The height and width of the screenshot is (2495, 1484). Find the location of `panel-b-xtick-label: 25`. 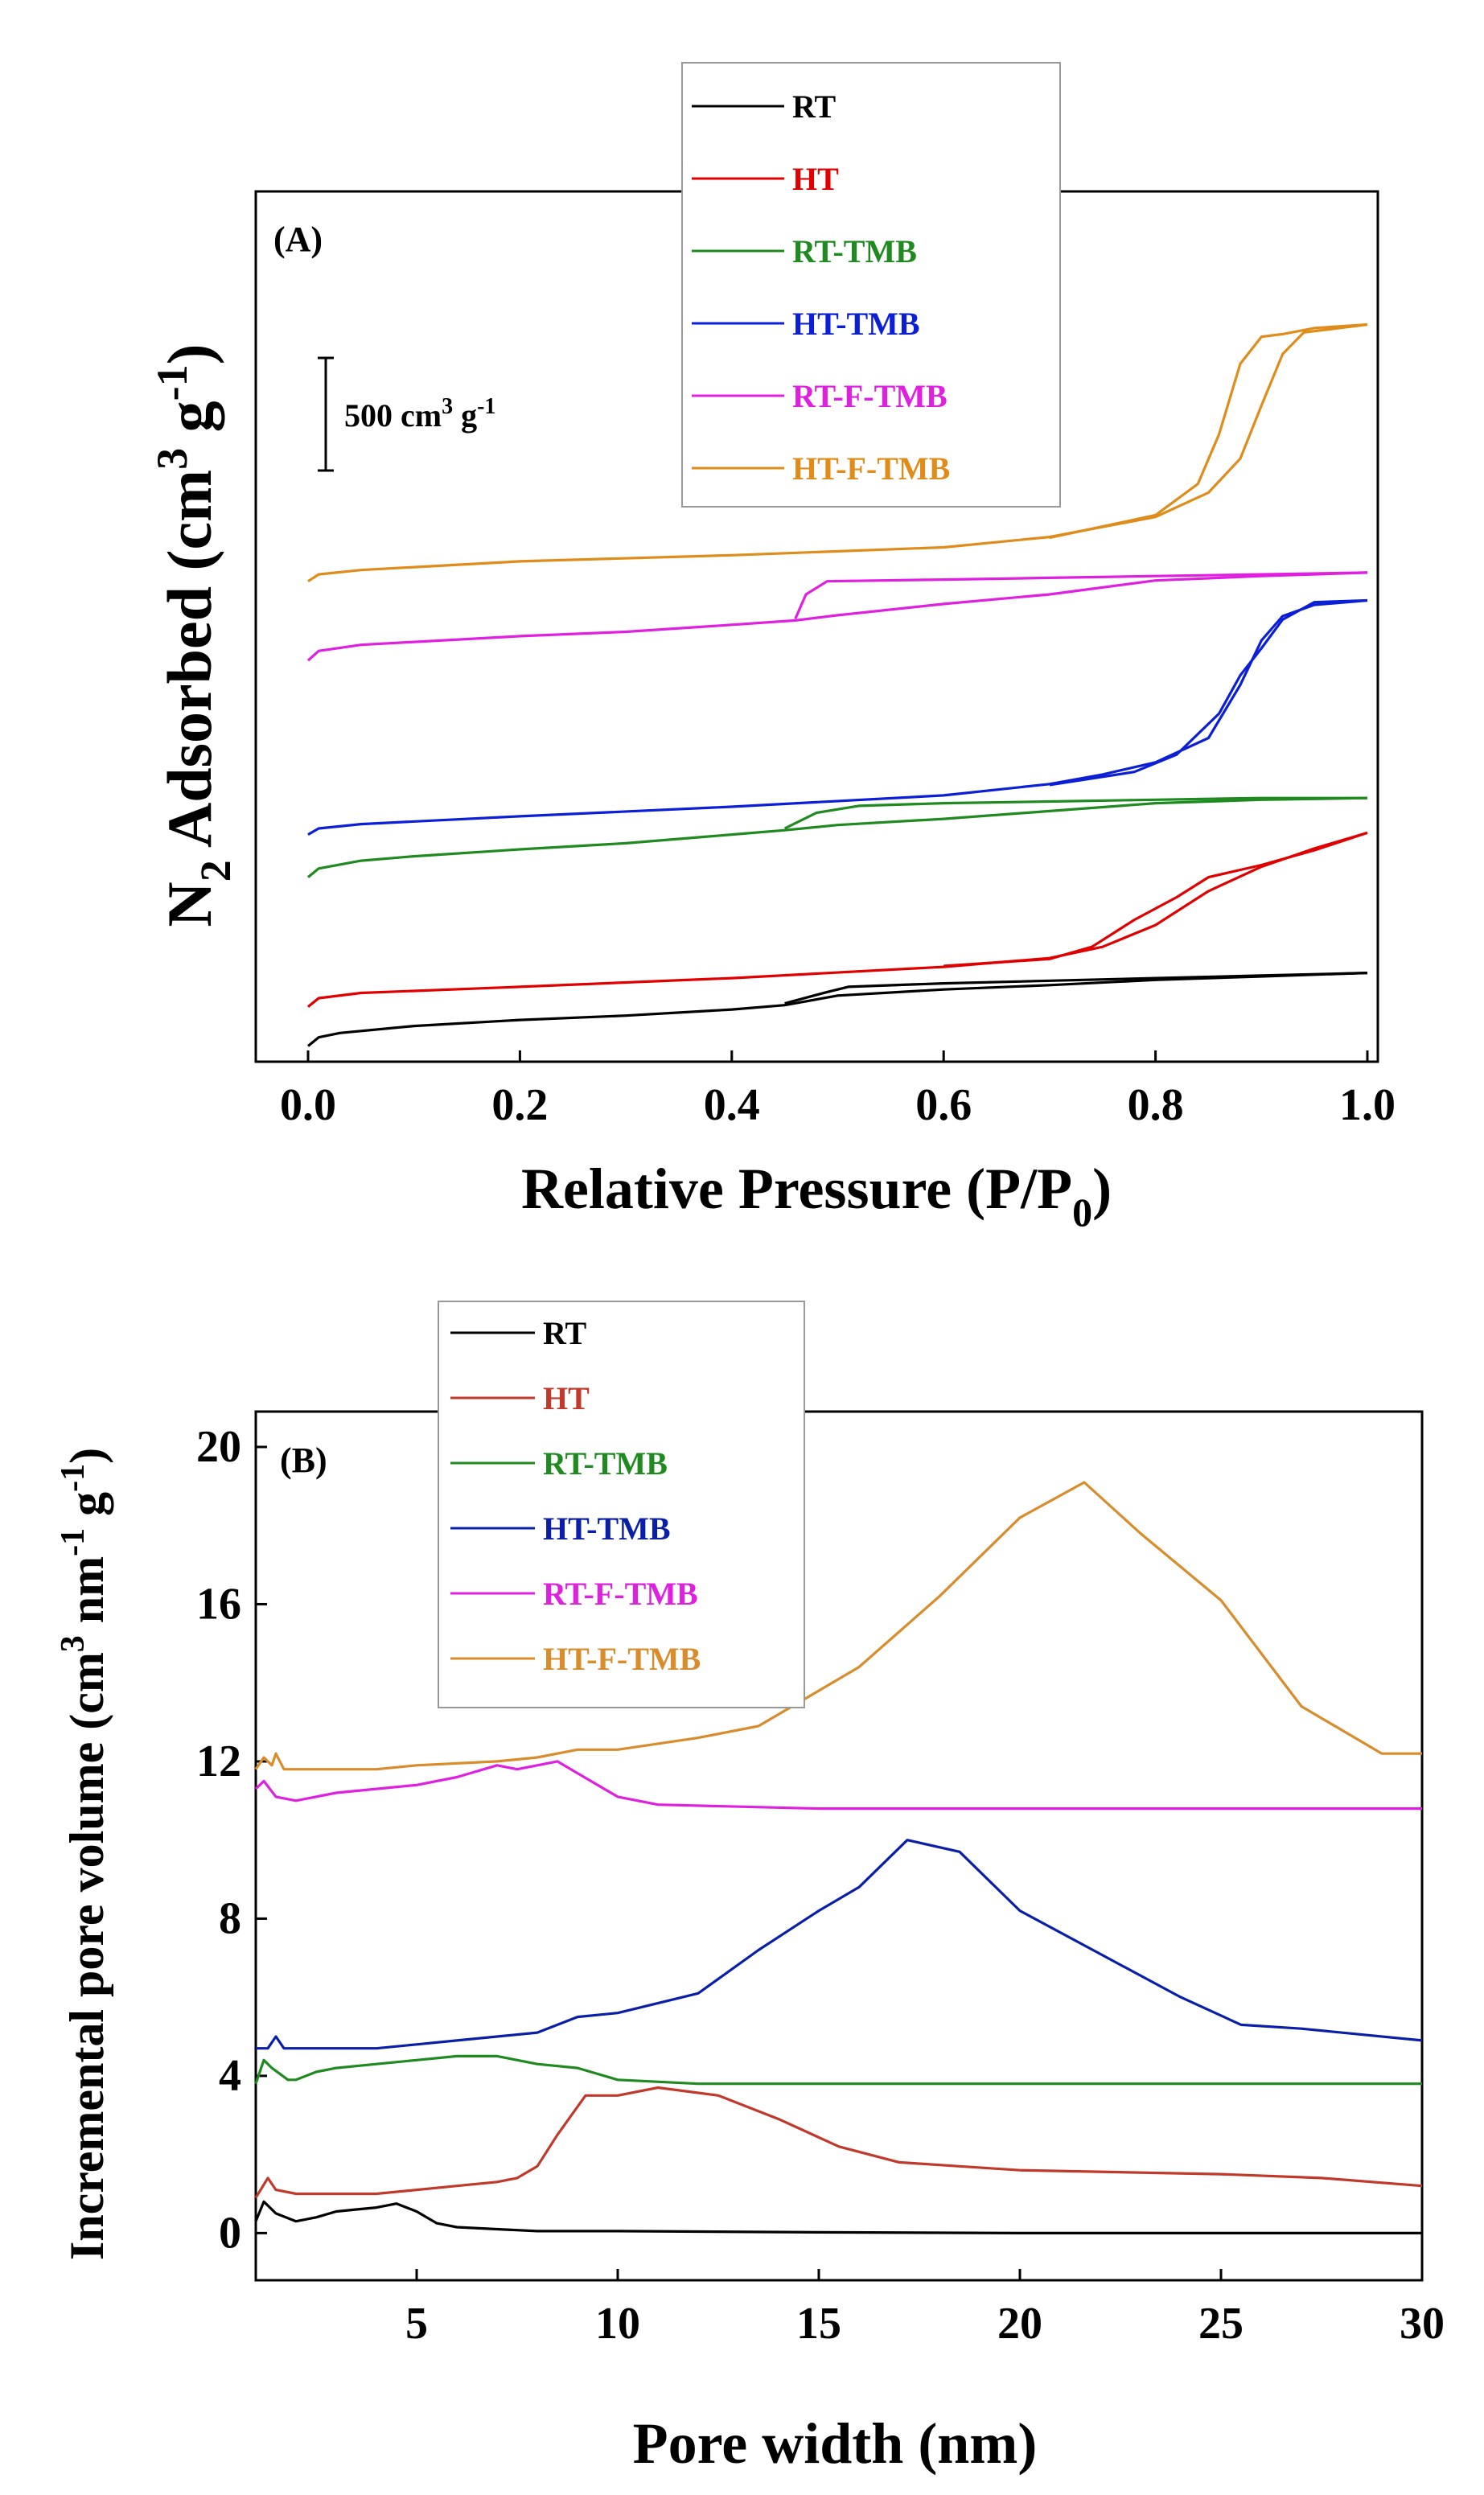

panel-b-xtick-label: 25 is located at coordinates (1221, 2324).